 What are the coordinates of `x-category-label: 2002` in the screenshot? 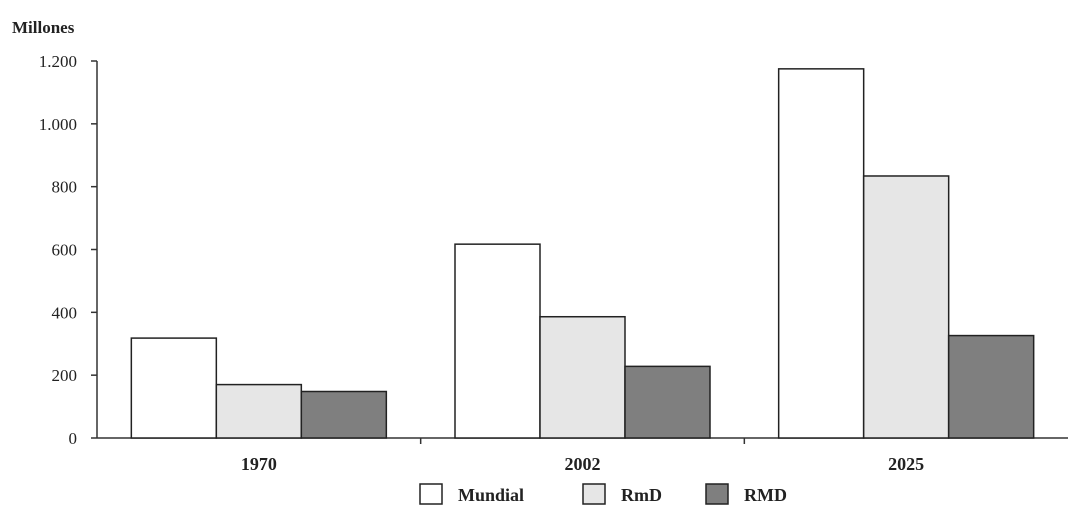 It's located at (583, 464).